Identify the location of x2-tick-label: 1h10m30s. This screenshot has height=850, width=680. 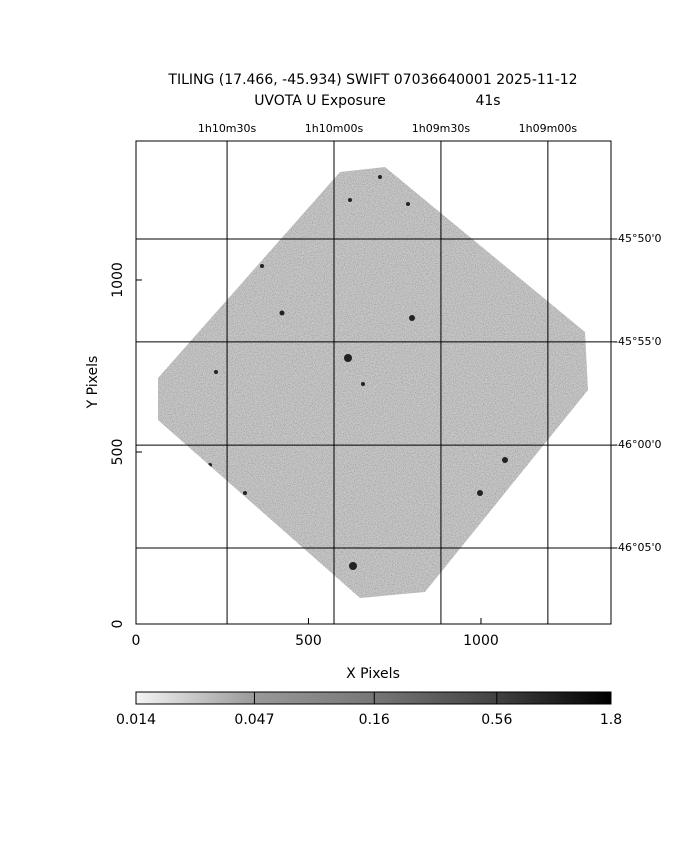
(227, 128).